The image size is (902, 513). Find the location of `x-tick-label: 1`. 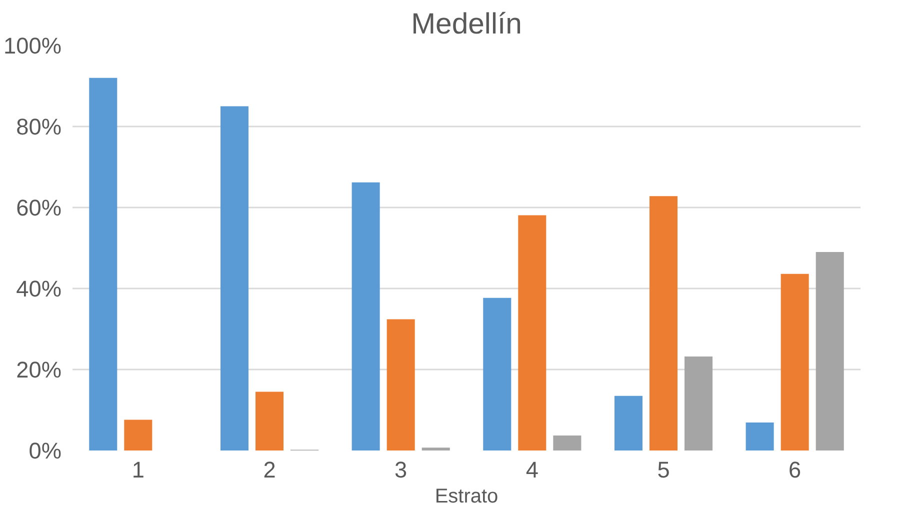

x-tick-label: 1 is located at coordinates (138, 469).